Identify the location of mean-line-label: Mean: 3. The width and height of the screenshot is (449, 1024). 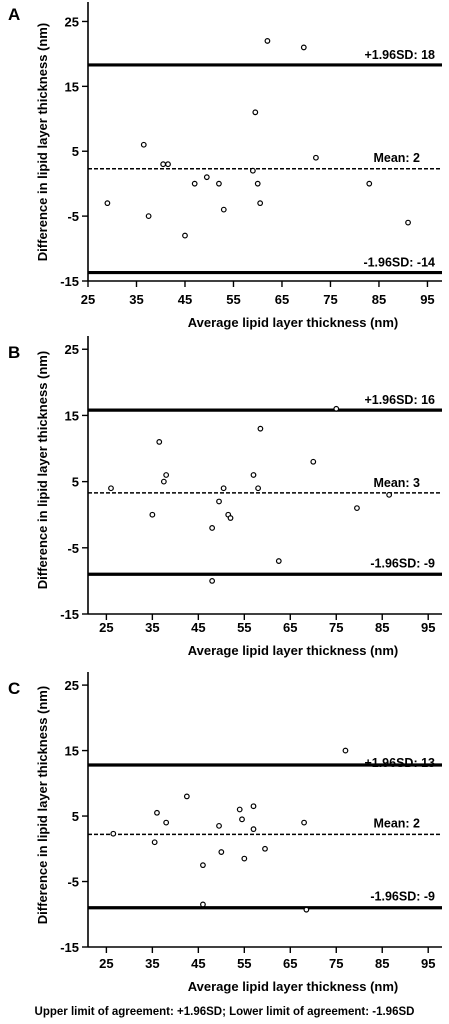
(396, 483).